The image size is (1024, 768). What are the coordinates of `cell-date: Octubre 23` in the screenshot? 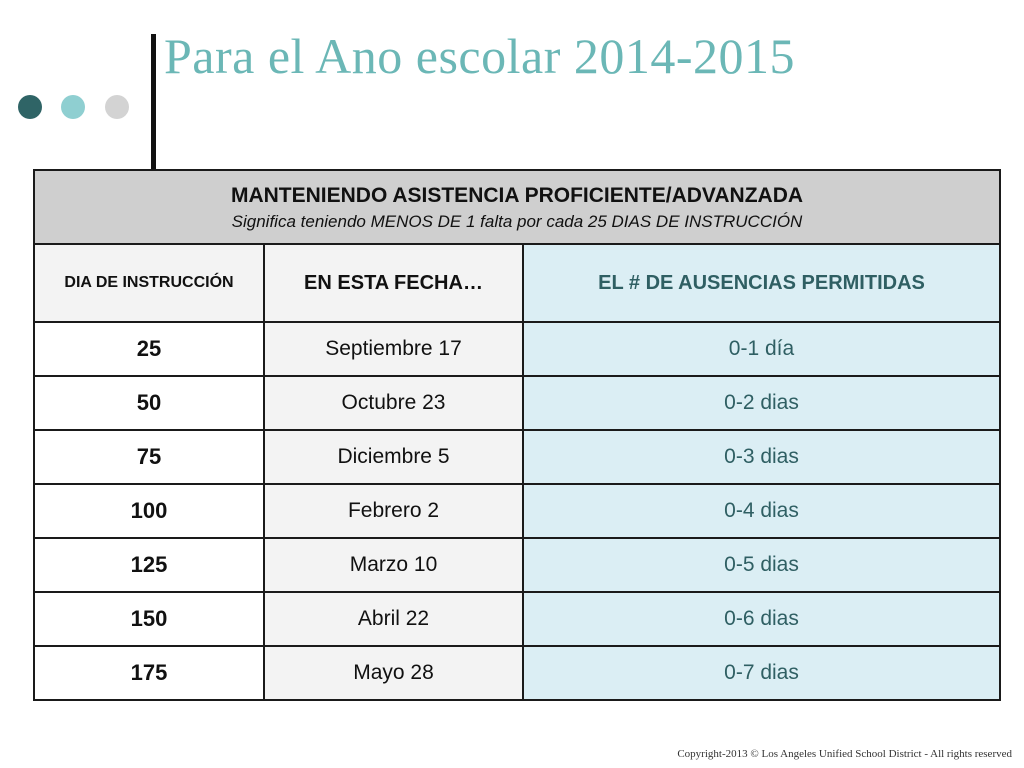 It's located at (393, 403).